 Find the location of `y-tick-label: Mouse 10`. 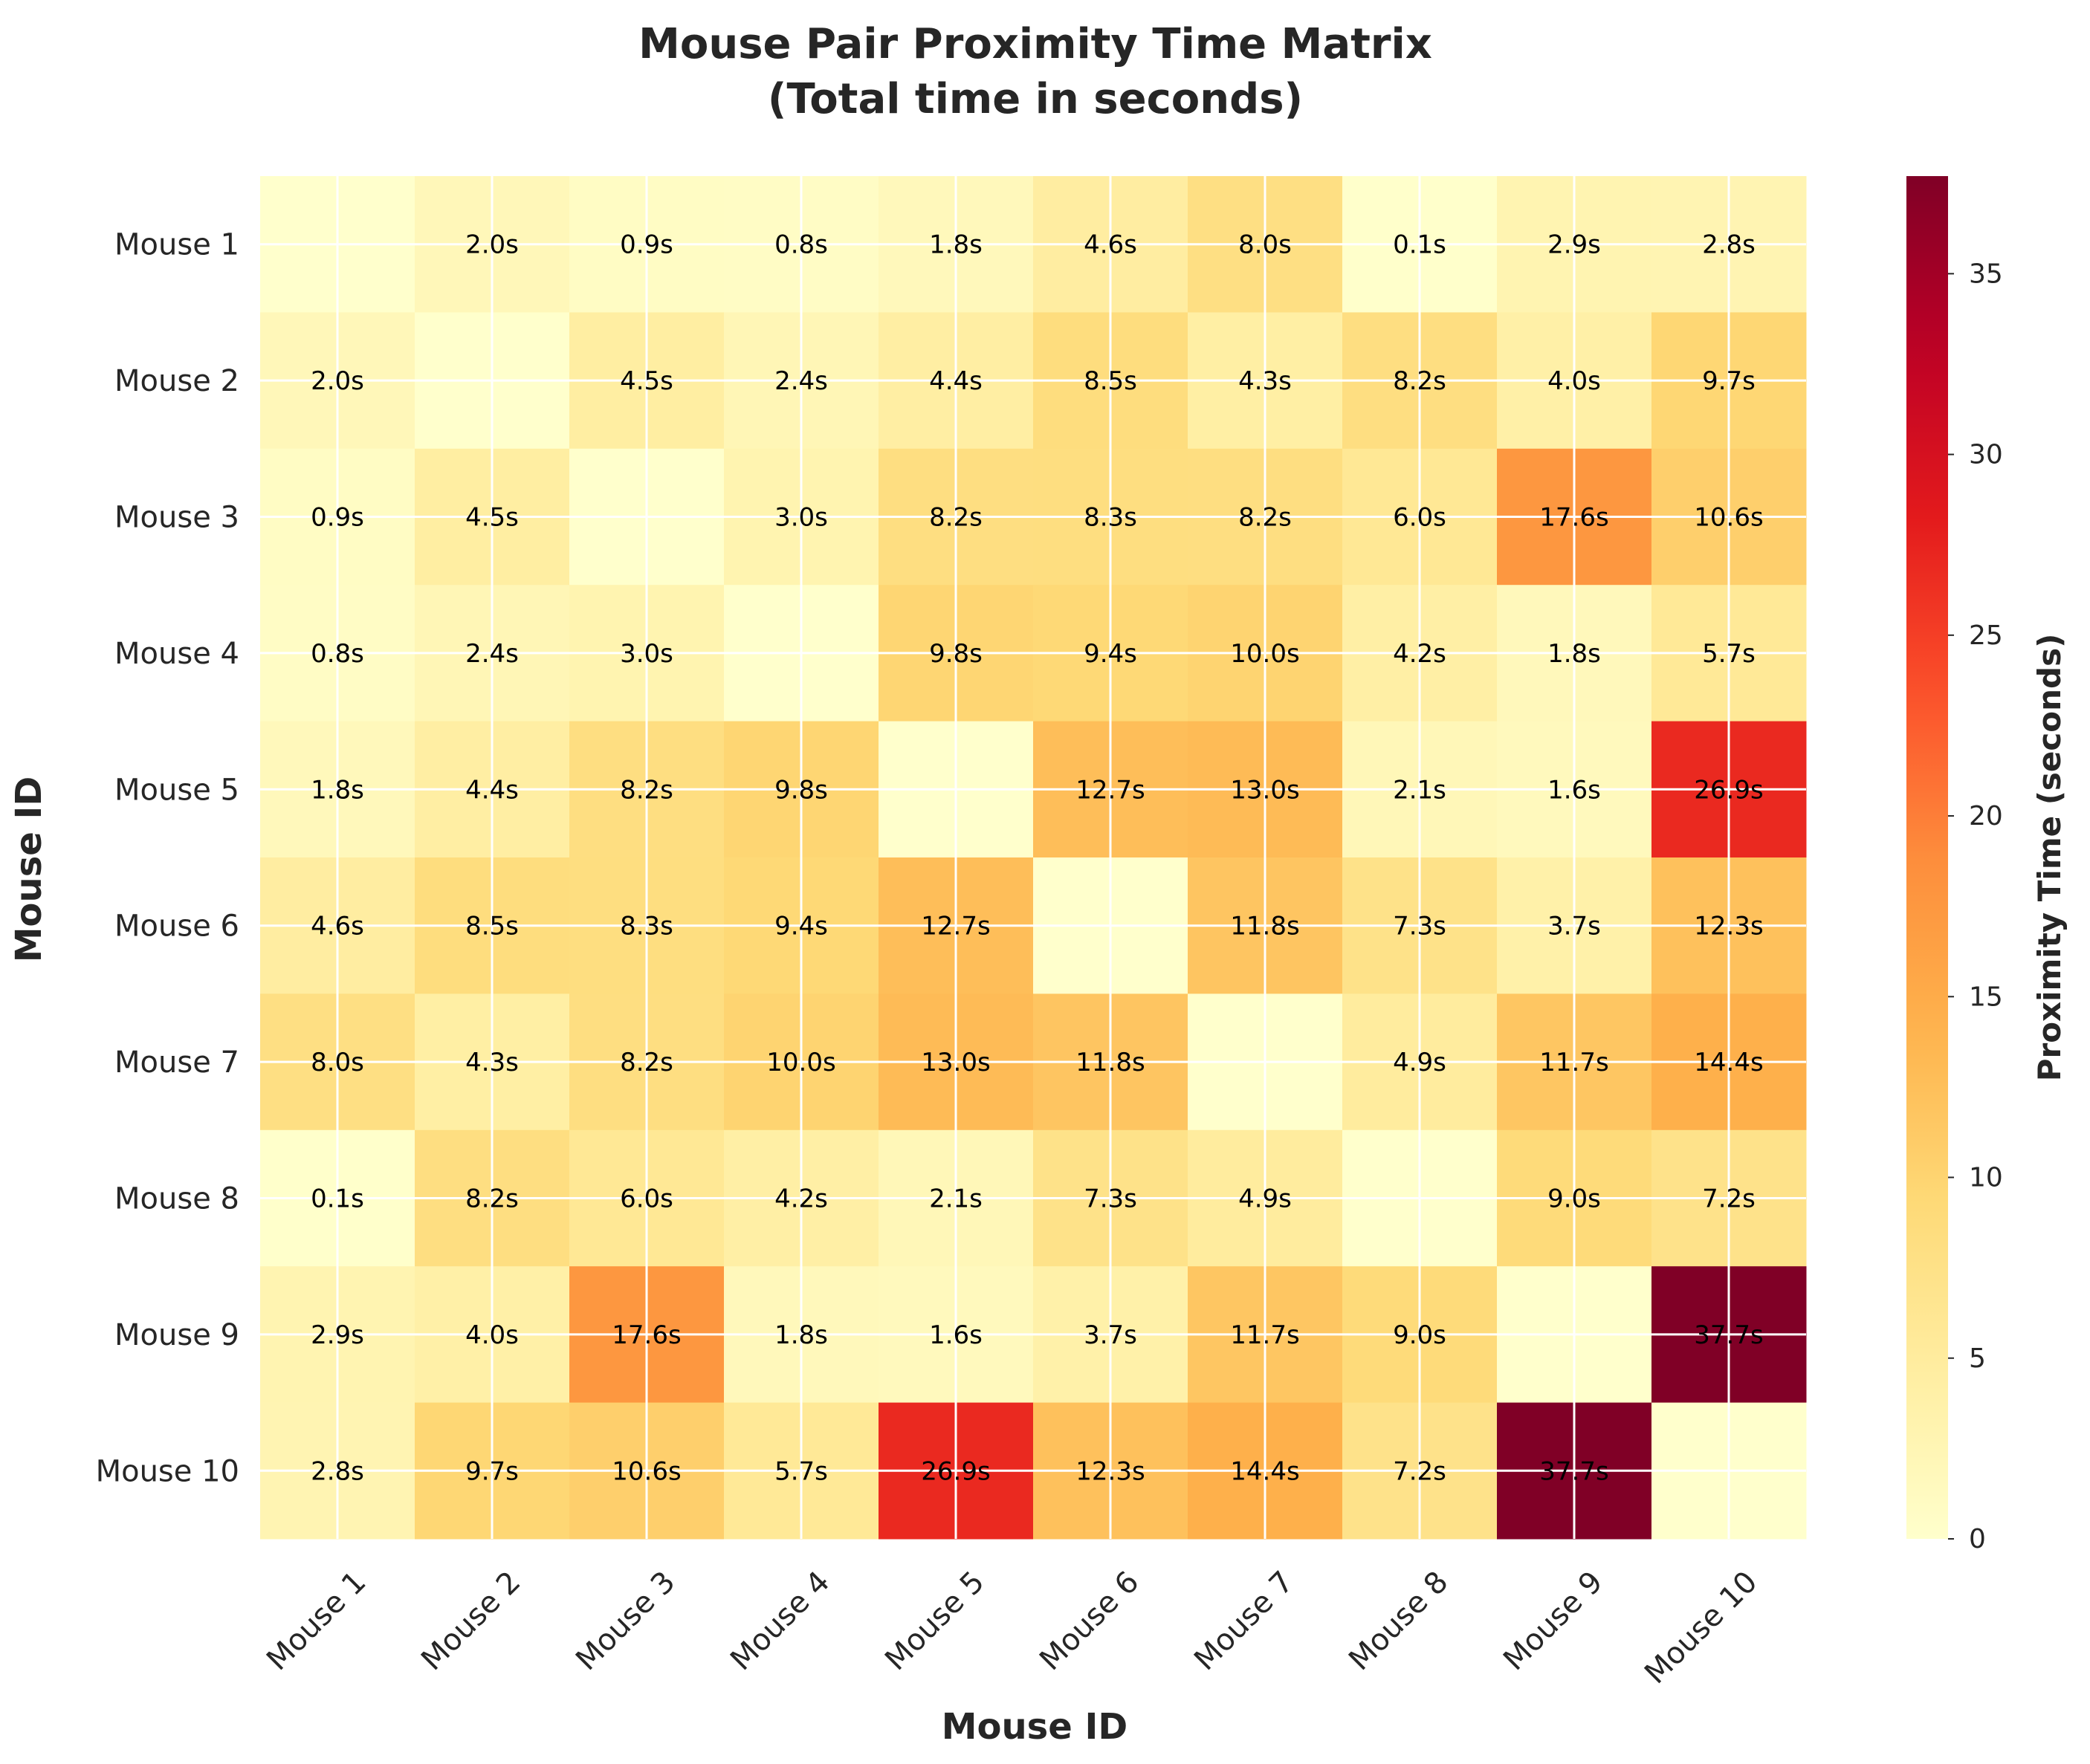

y-tick-label: Mouse 10 is located at coordinates (167, 1471).